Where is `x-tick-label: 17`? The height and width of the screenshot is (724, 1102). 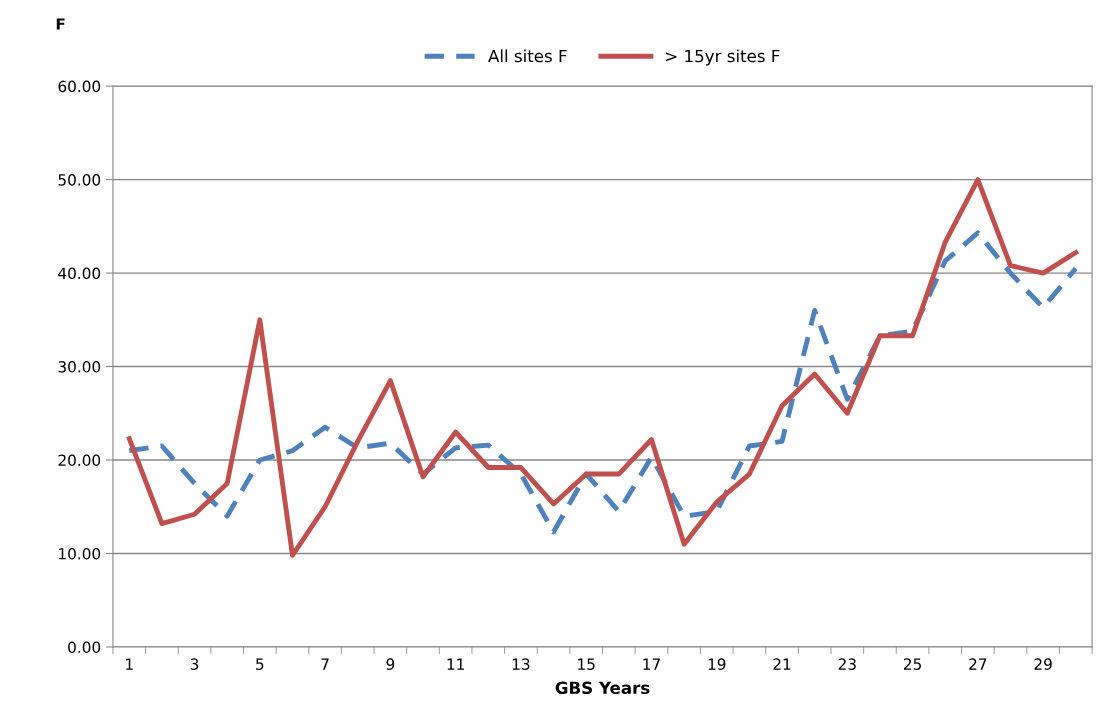 x-tick-label: 17 is located at coordinates (651, 664).